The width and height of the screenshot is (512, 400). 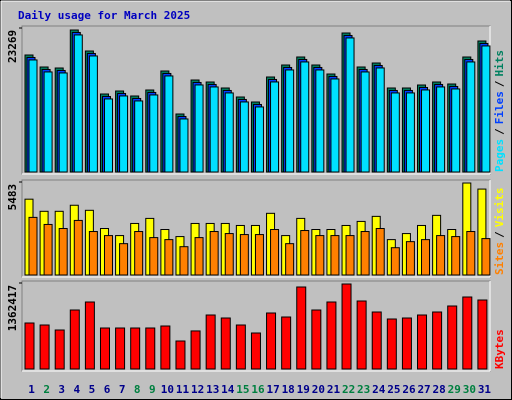 What do you see at coordinates (107, 389) in the screenshot?
I see `x-tick-label: 6` at bounding box center [107, 389].